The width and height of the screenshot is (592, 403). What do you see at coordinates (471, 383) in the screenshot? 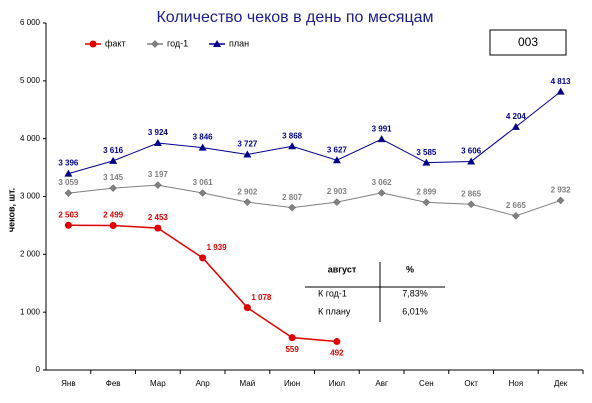
I see `x-tick-label: Окт` at bounding box center [471, 383].